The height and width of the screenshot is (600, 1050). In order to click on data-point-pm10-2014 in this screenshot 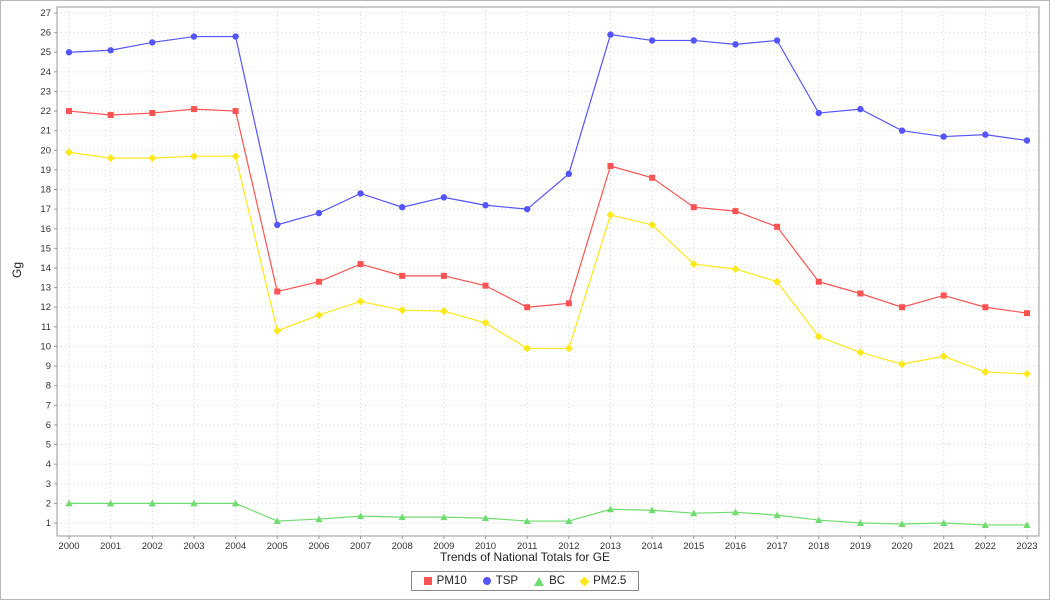, I will do `click(652, 177)`.